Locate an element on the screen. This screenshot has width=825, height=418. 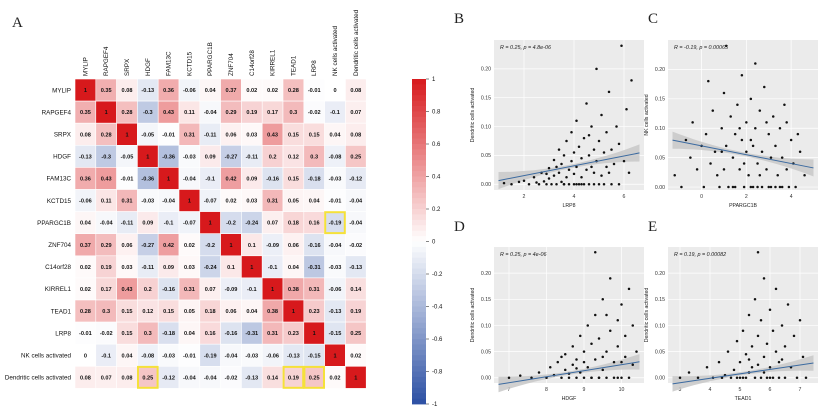
heatmap-cell-value: -0.03 is located at coordinates (251, 356).